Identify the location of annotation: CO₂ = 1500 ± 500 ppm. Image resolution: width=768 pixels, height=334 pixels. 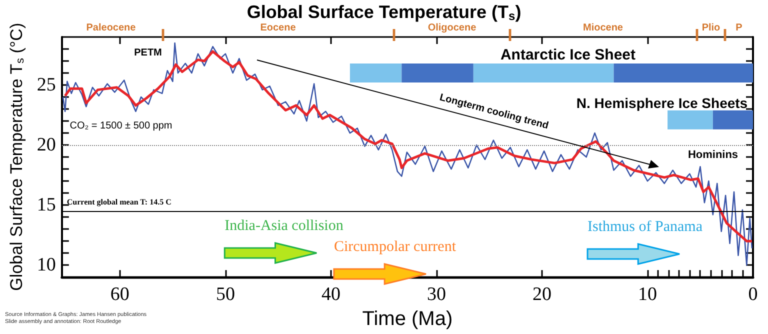
(121, 126).